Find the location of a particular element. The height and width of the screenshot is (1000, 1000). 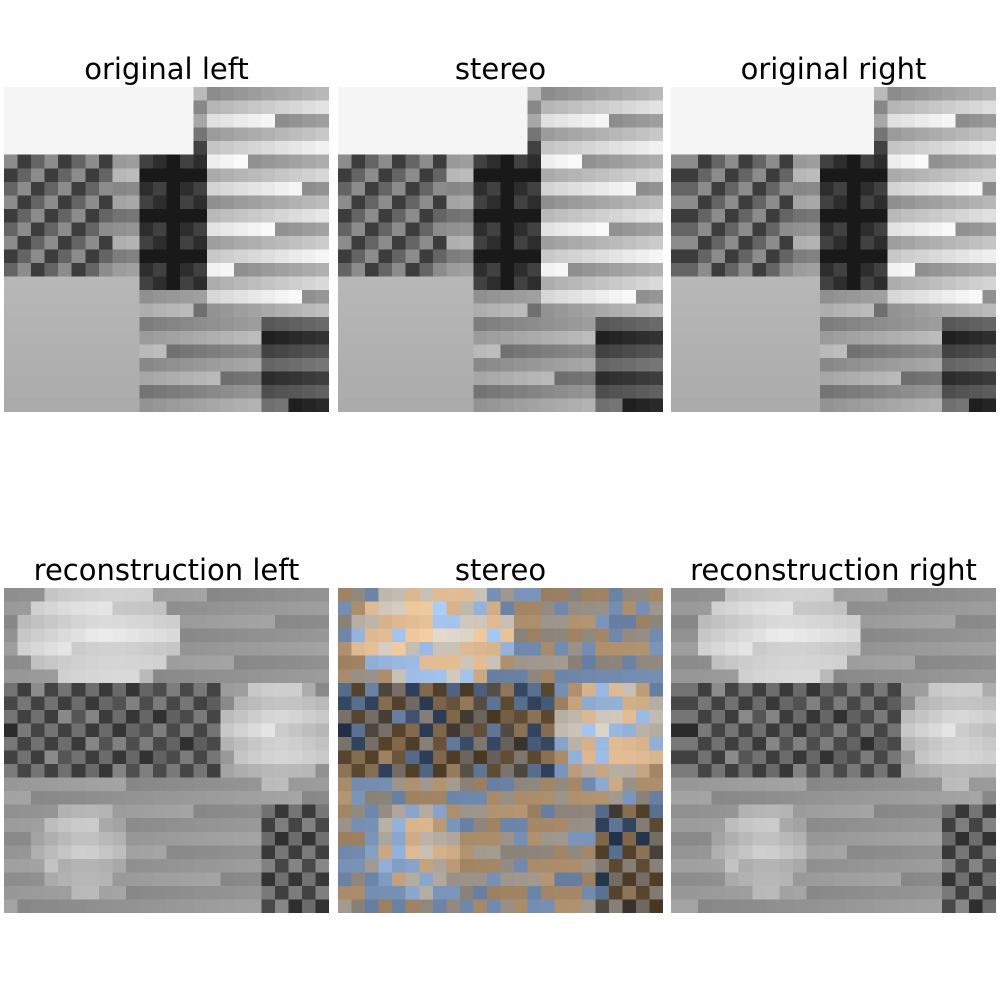

panel-title-original-right: original right is located at coordinates (833, 69).